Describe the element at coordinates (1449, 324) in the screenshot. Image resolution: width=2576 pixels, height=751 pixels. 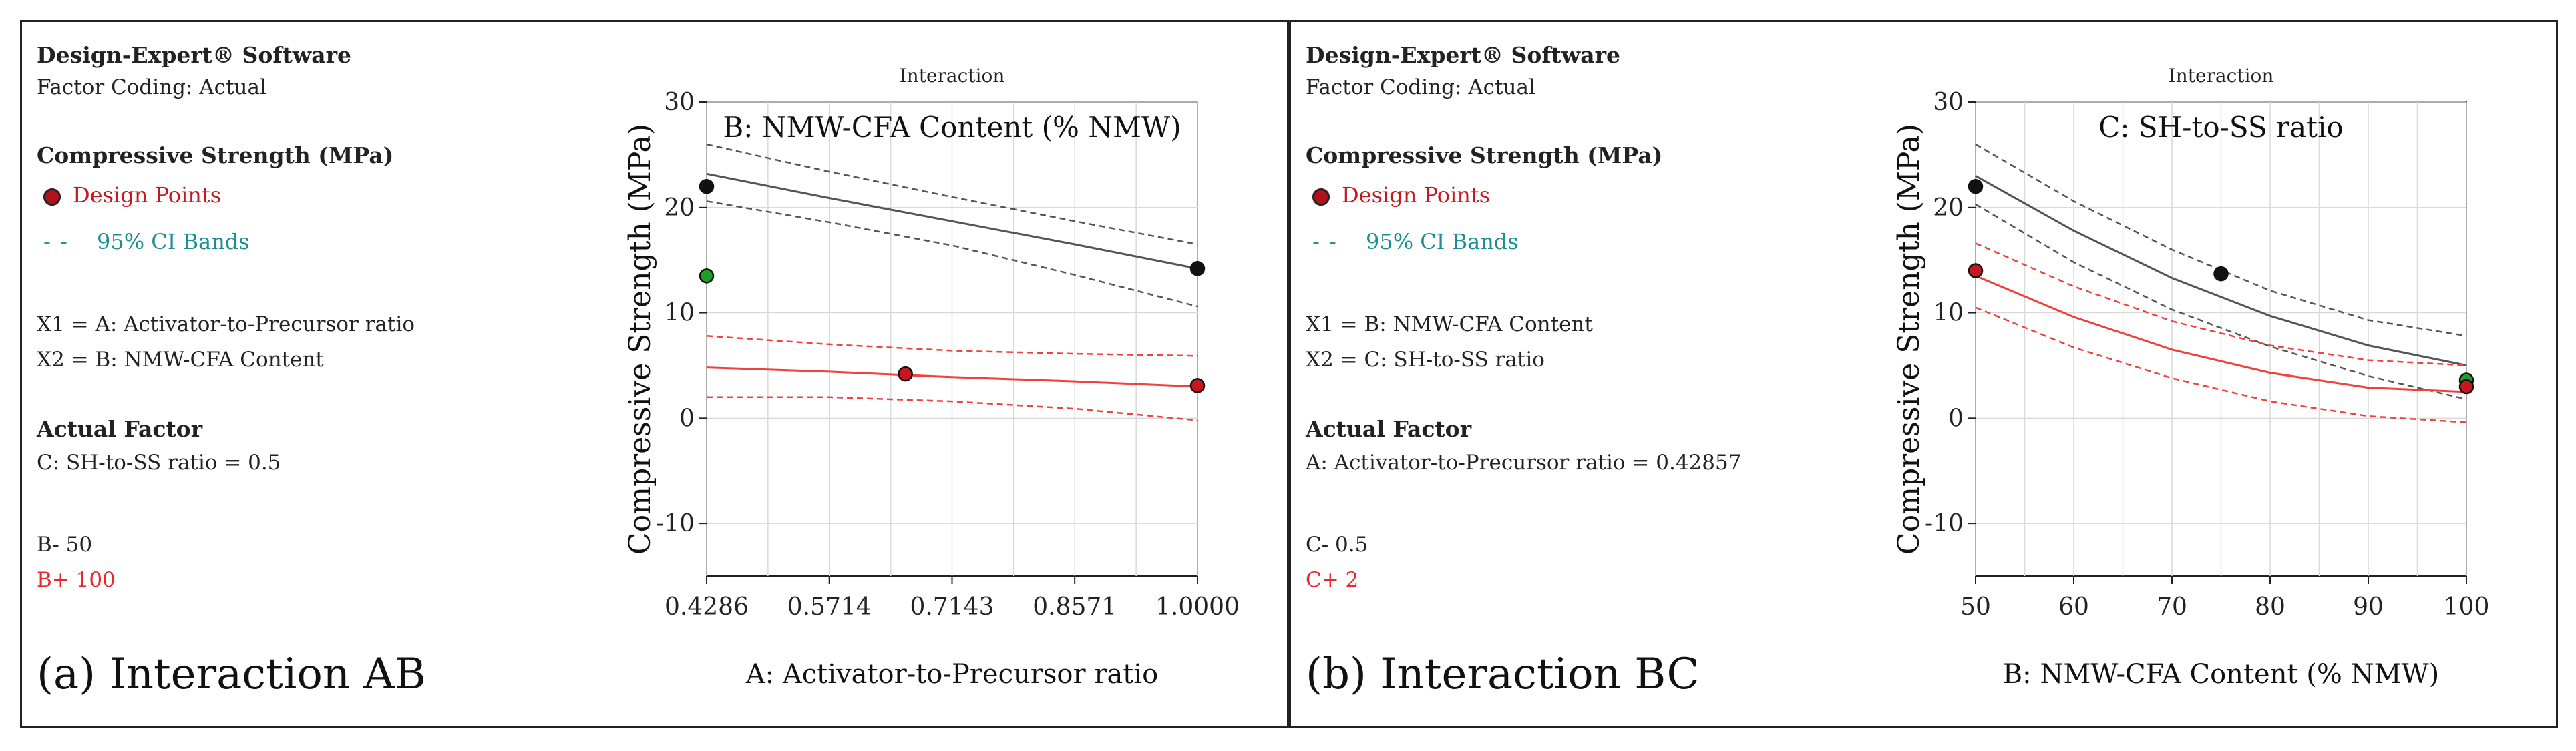
I see `factor-x1: X1 = B: NMW-CFA Content` at that location.